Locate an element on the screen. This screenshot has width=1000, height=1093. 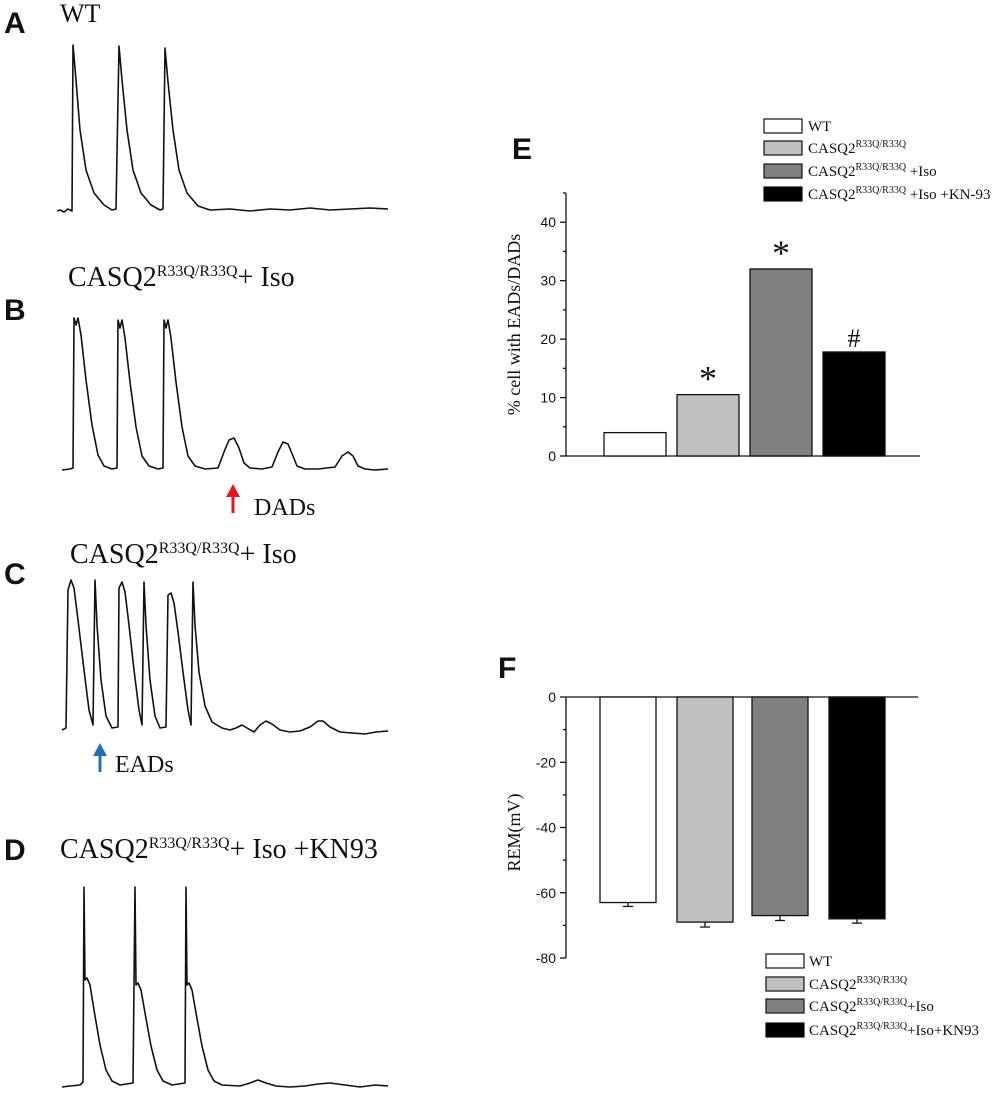
panel-d-title-sup: R33Q/R33Q is located at coordinates (189, 843).